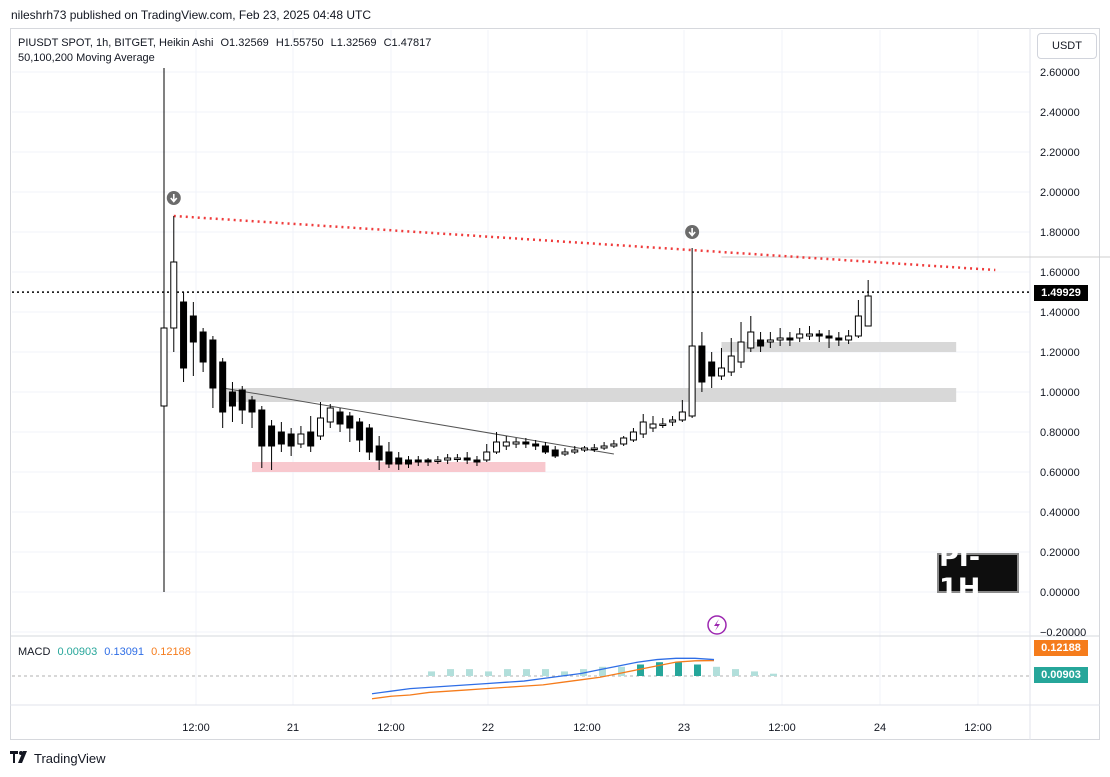  Describe the element at coordinates (20, 758) in the screenshot. I see `tradingview-logo-icon` at that location.